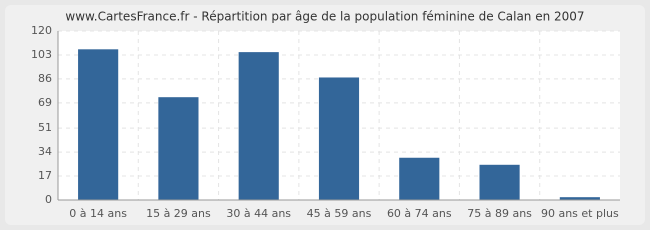  I want to click on y-tick-label: 51, so click(45, 127).